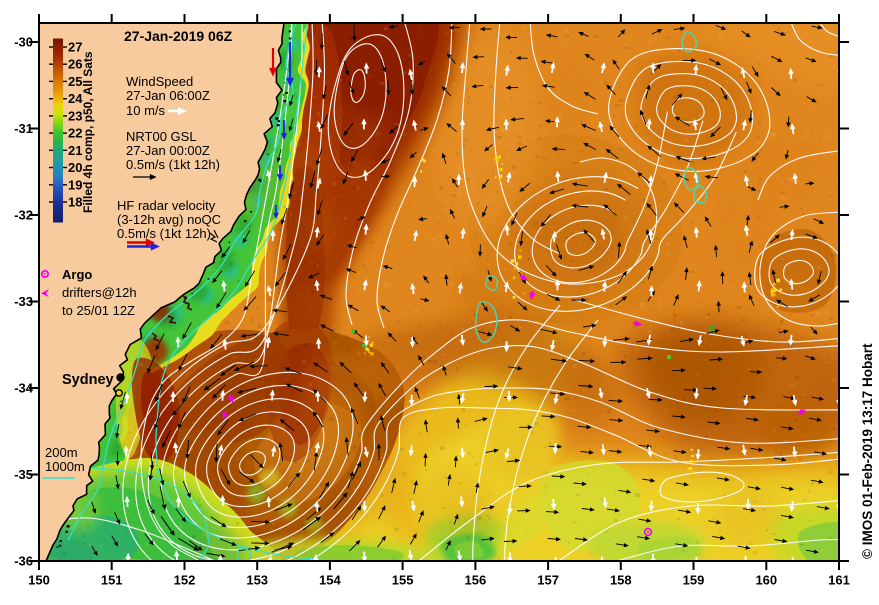 This screenshot has height=605, width=879. What do you see at coordinates (65, 466) in the screenshot?
I see `svg-text: 1000m` at bounding box center [65, 466].